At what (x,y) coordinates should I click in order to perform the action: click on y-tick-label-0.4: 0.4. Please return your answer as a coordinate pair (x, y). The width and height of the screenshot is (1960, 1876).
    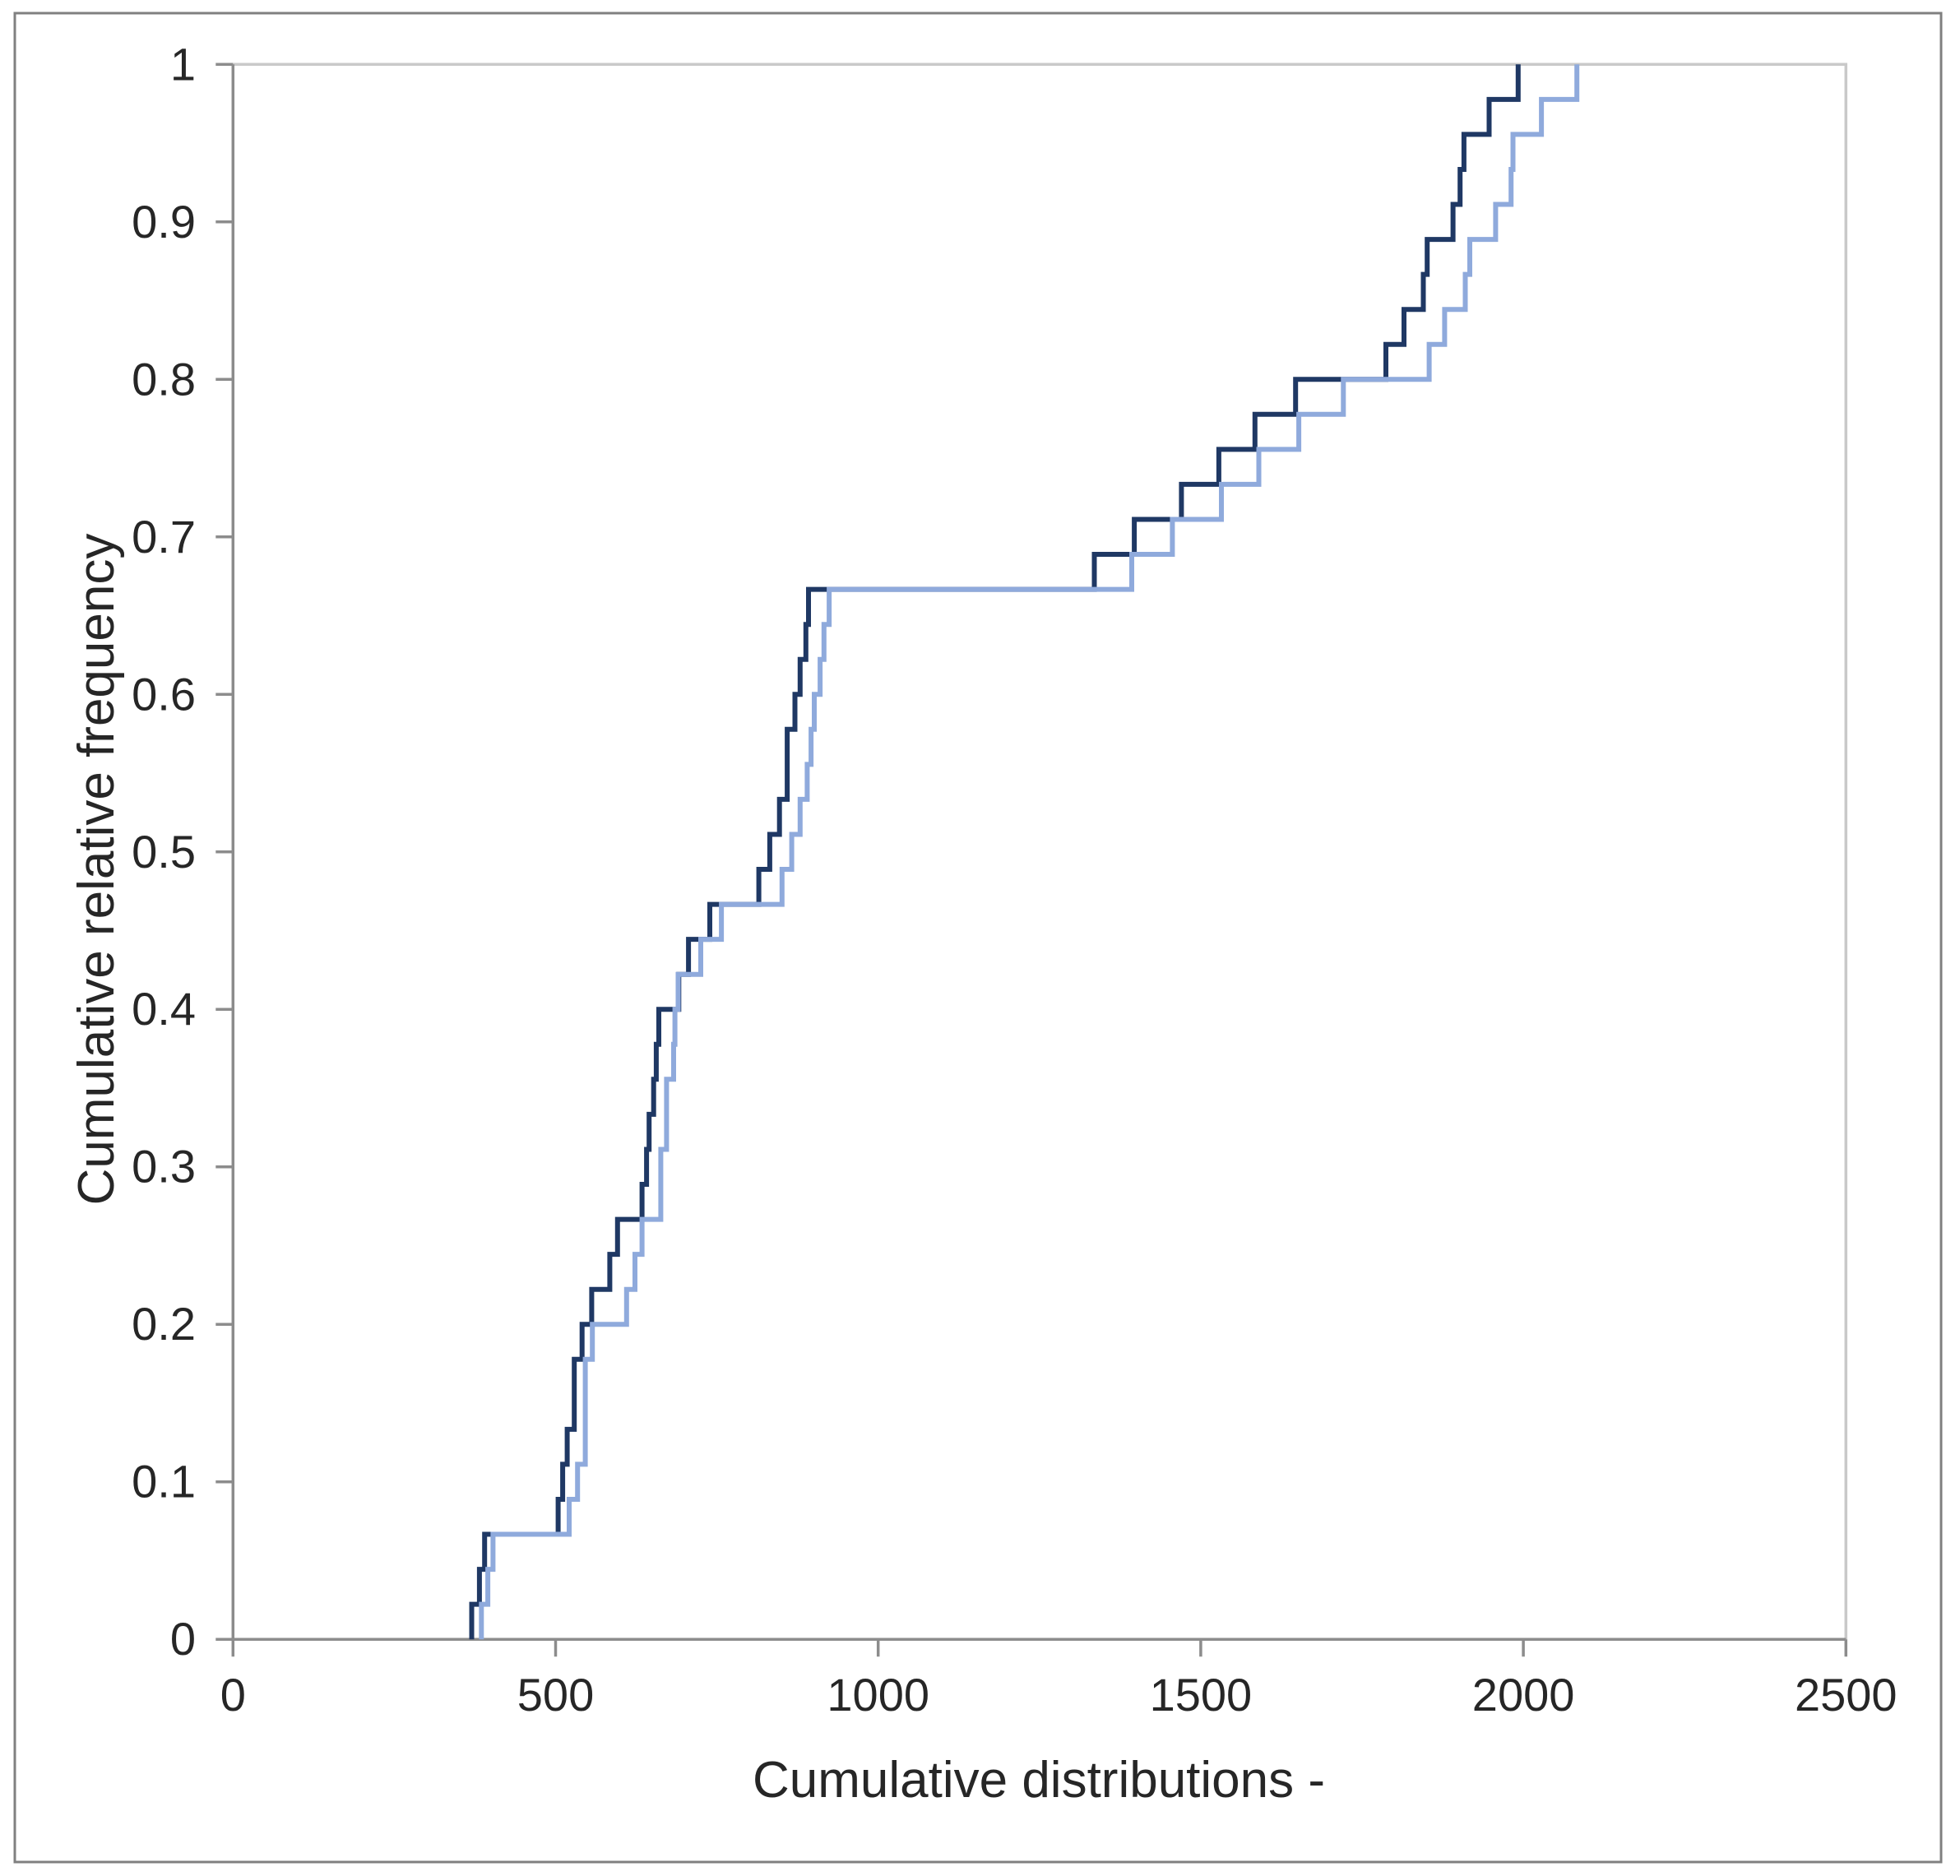
    Looking at the image, I should click on (164, 1009).